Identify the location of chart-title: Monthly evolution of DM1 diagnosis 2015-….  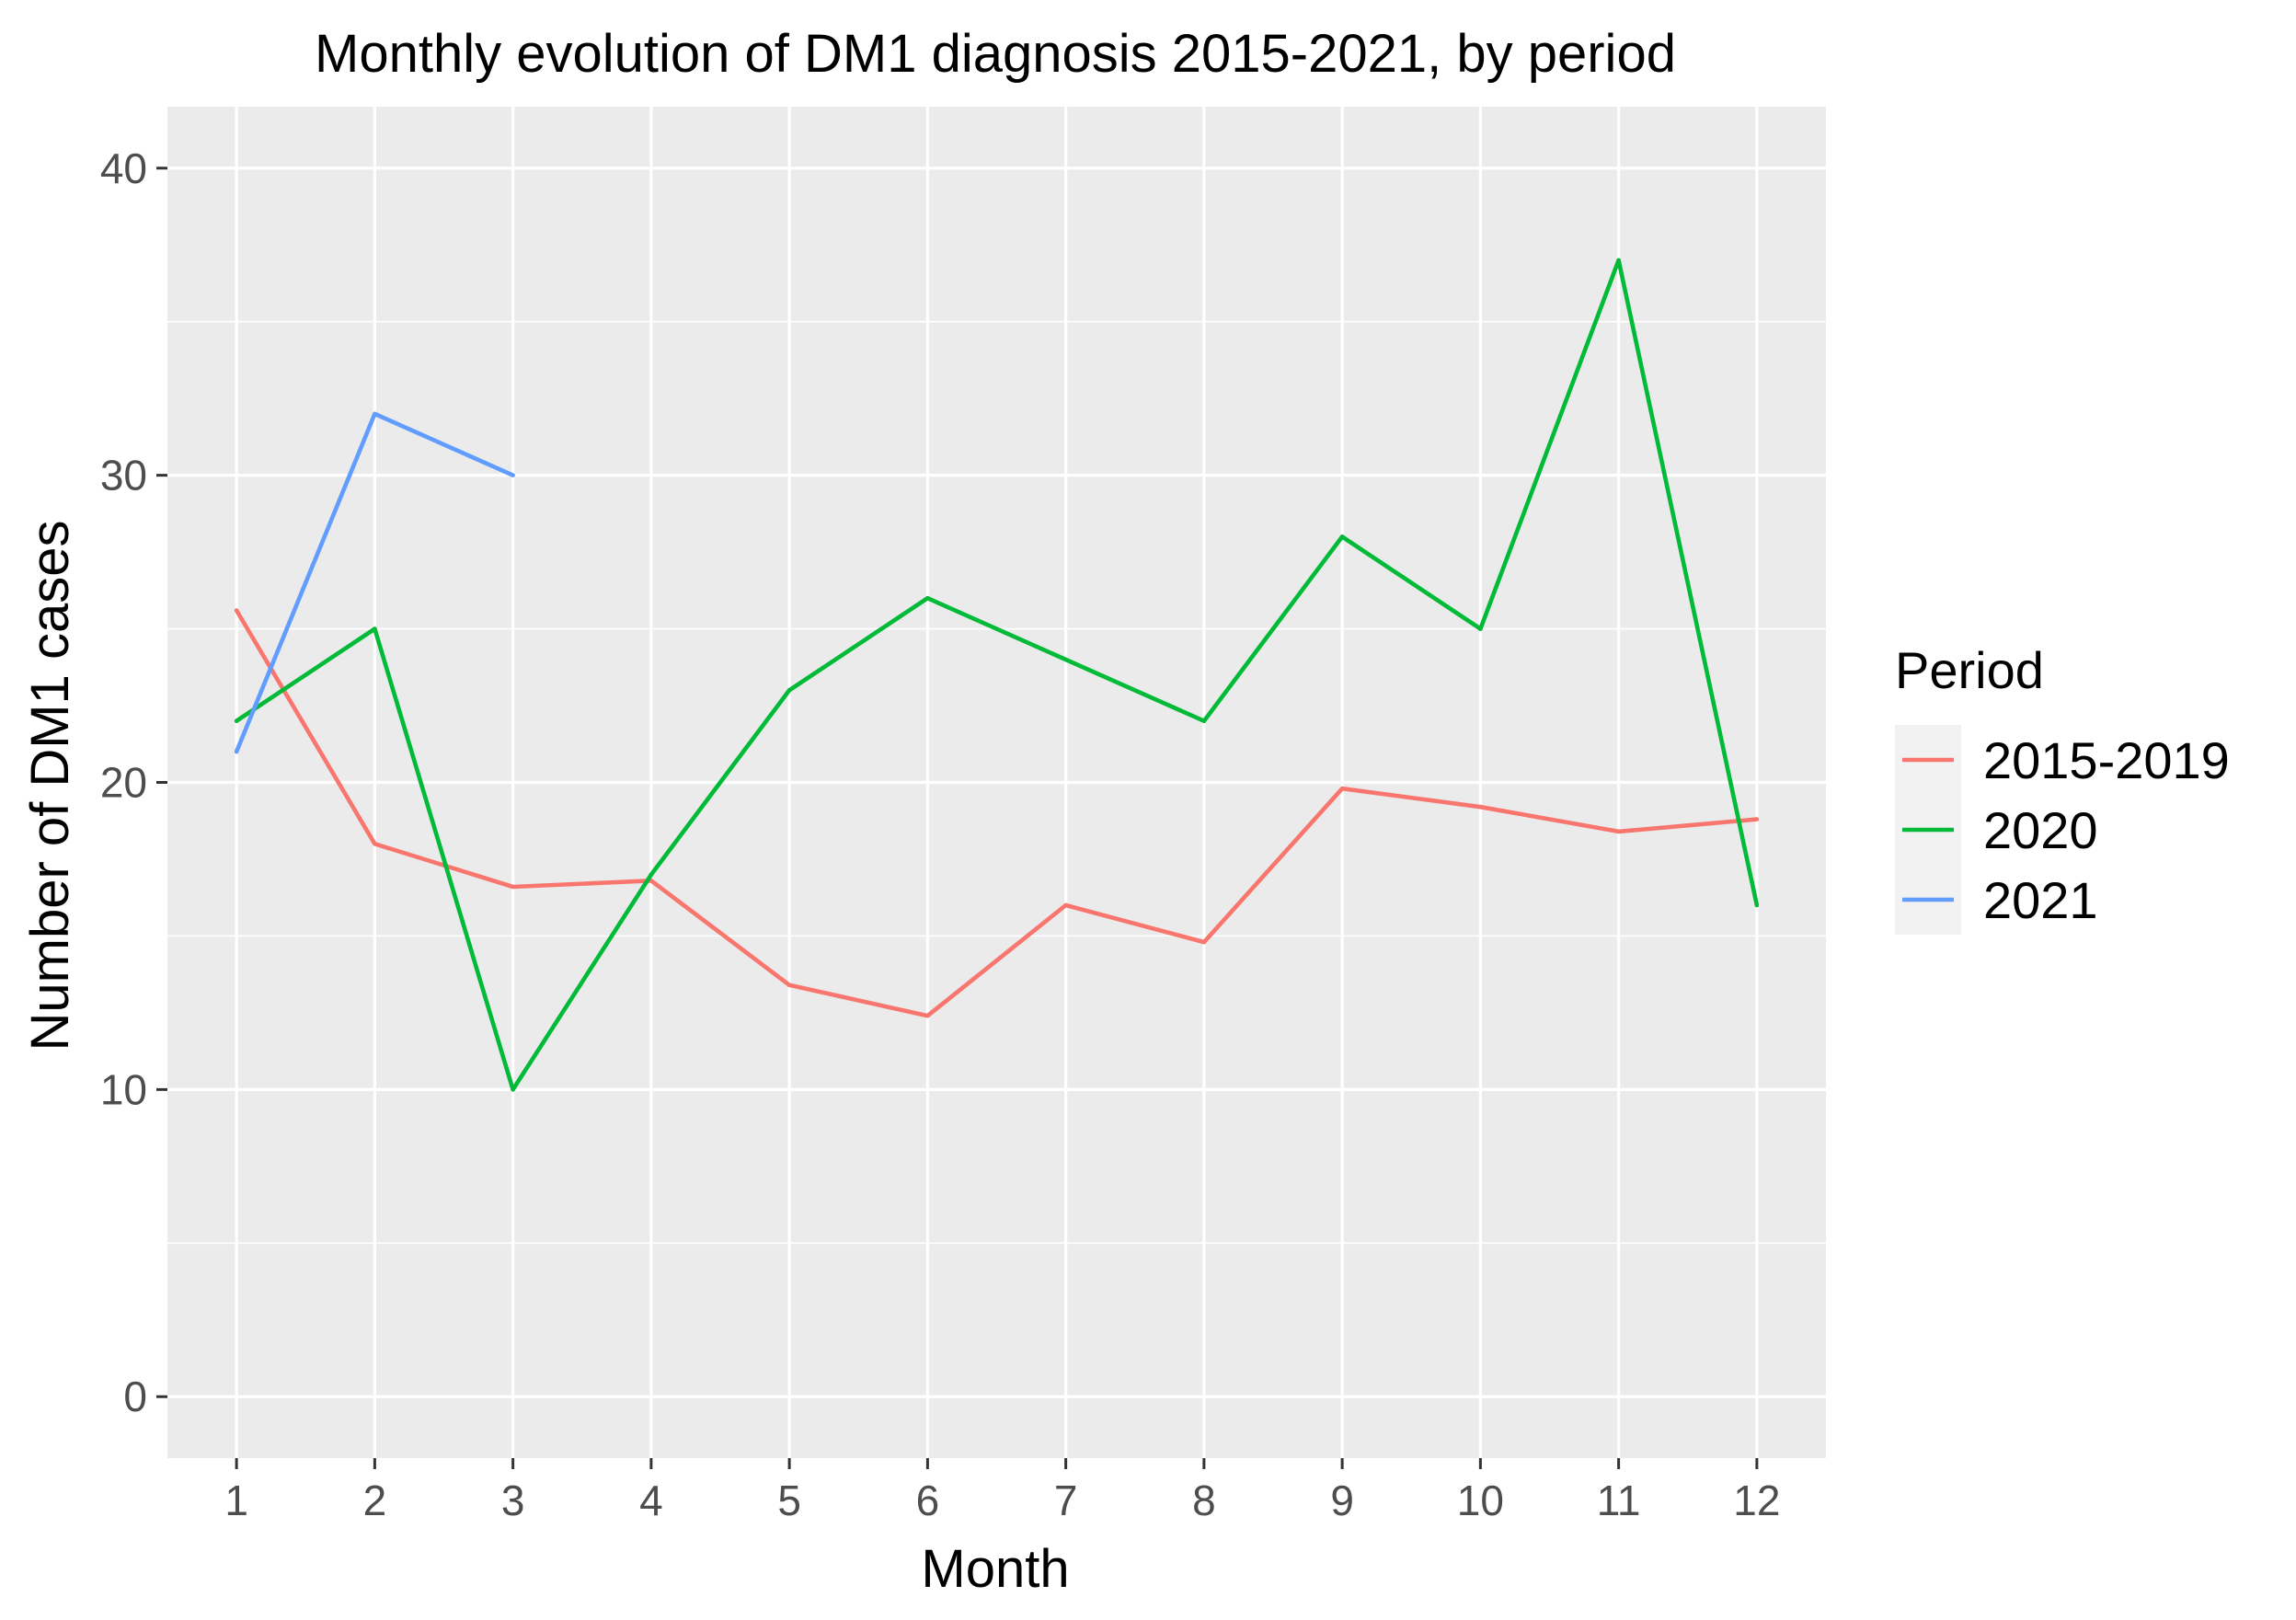
(995, 54).